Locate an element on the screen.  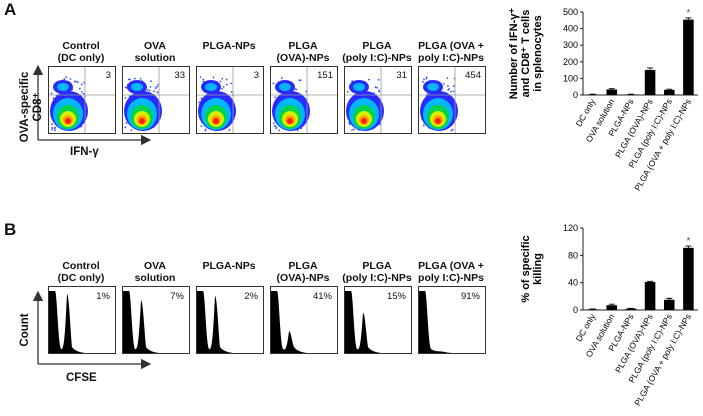
cfse-histogram: 1% is located at coordinates (82, 320).